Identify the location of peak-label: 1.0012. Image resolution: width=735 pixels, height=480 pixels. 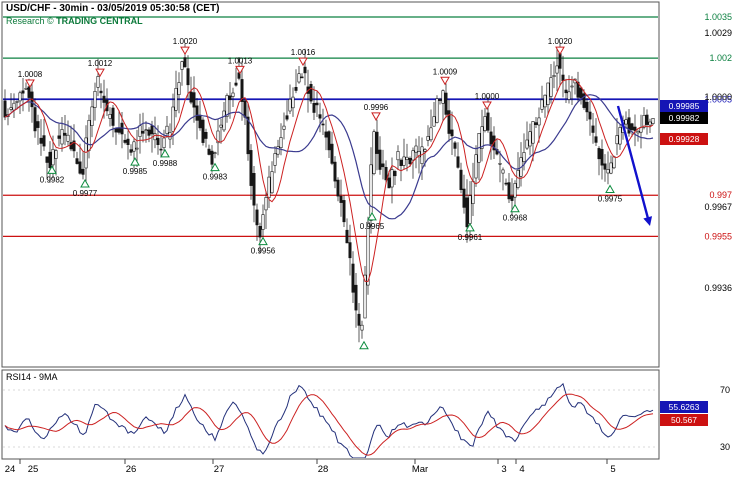
(100, 63).